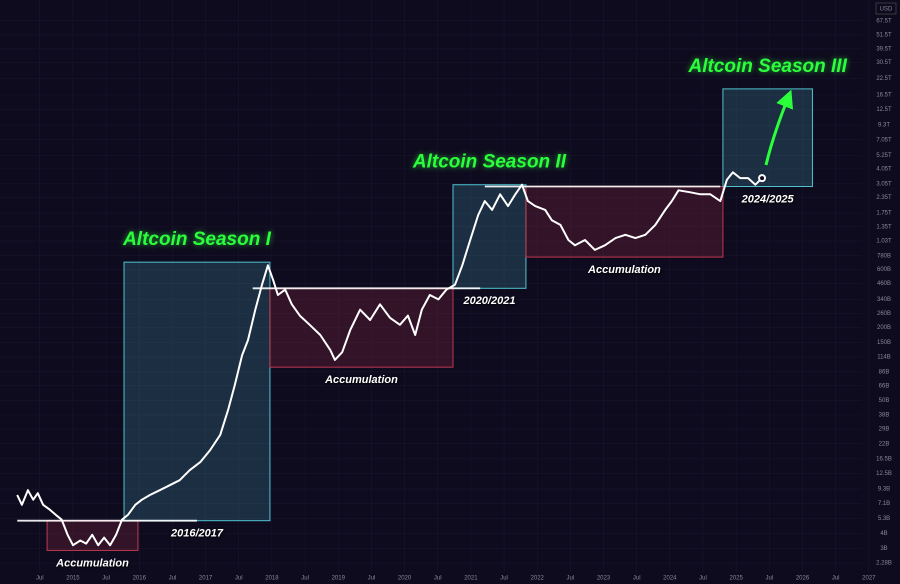  What do you see at coordinates (884, 126) in the screenshot?
I see `y-tick-label: 9.3T` at bounding box center [884, 126].